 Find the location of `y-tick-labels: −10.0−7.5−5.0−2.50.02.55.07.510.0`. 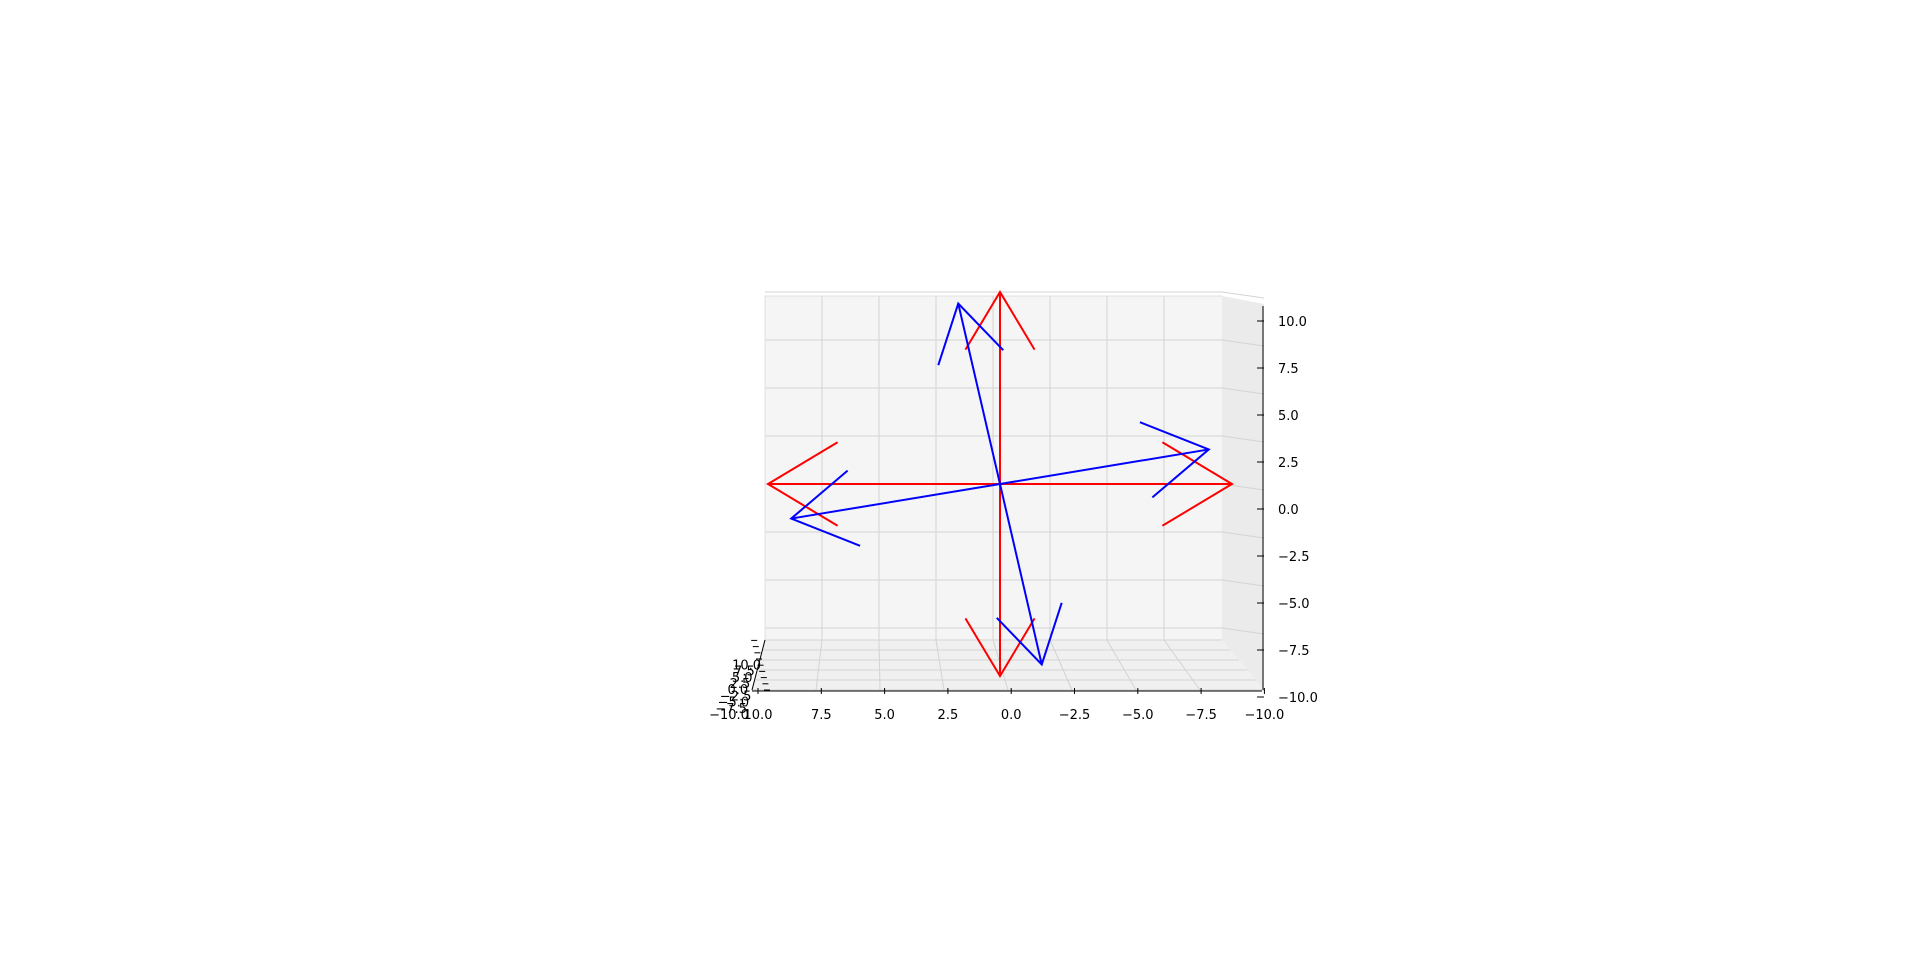

y-tick-labels: −10.0−7.5−5.0−2.50.02.55.07.510.0 is located at coordinates (739, 681).